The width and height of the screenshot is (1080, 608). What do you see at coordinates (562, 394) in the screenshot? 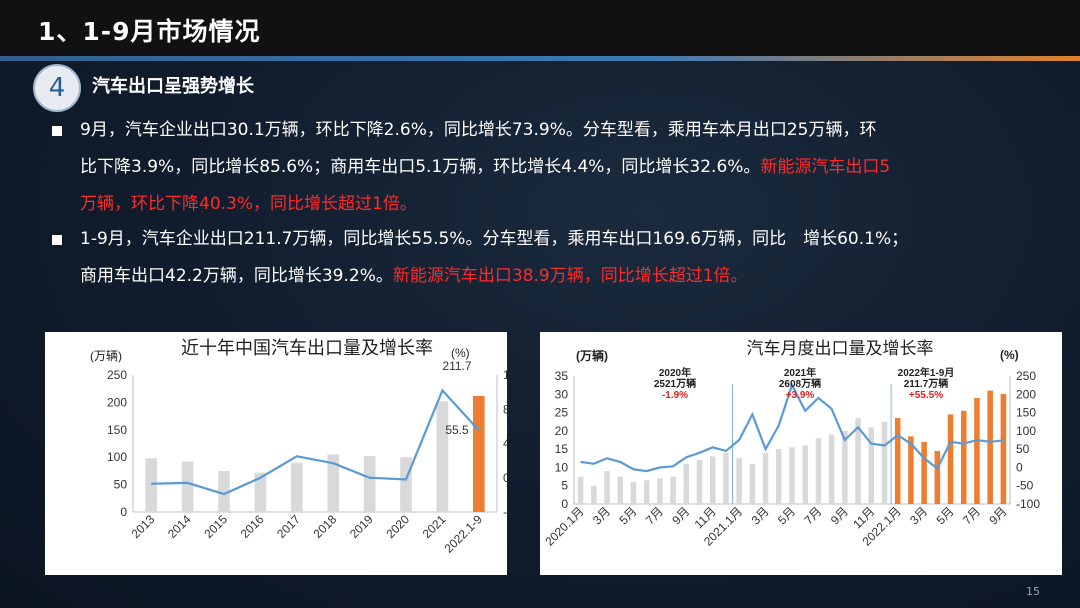
I see `left-tick-label: 30` at bounding box center [562, 394].